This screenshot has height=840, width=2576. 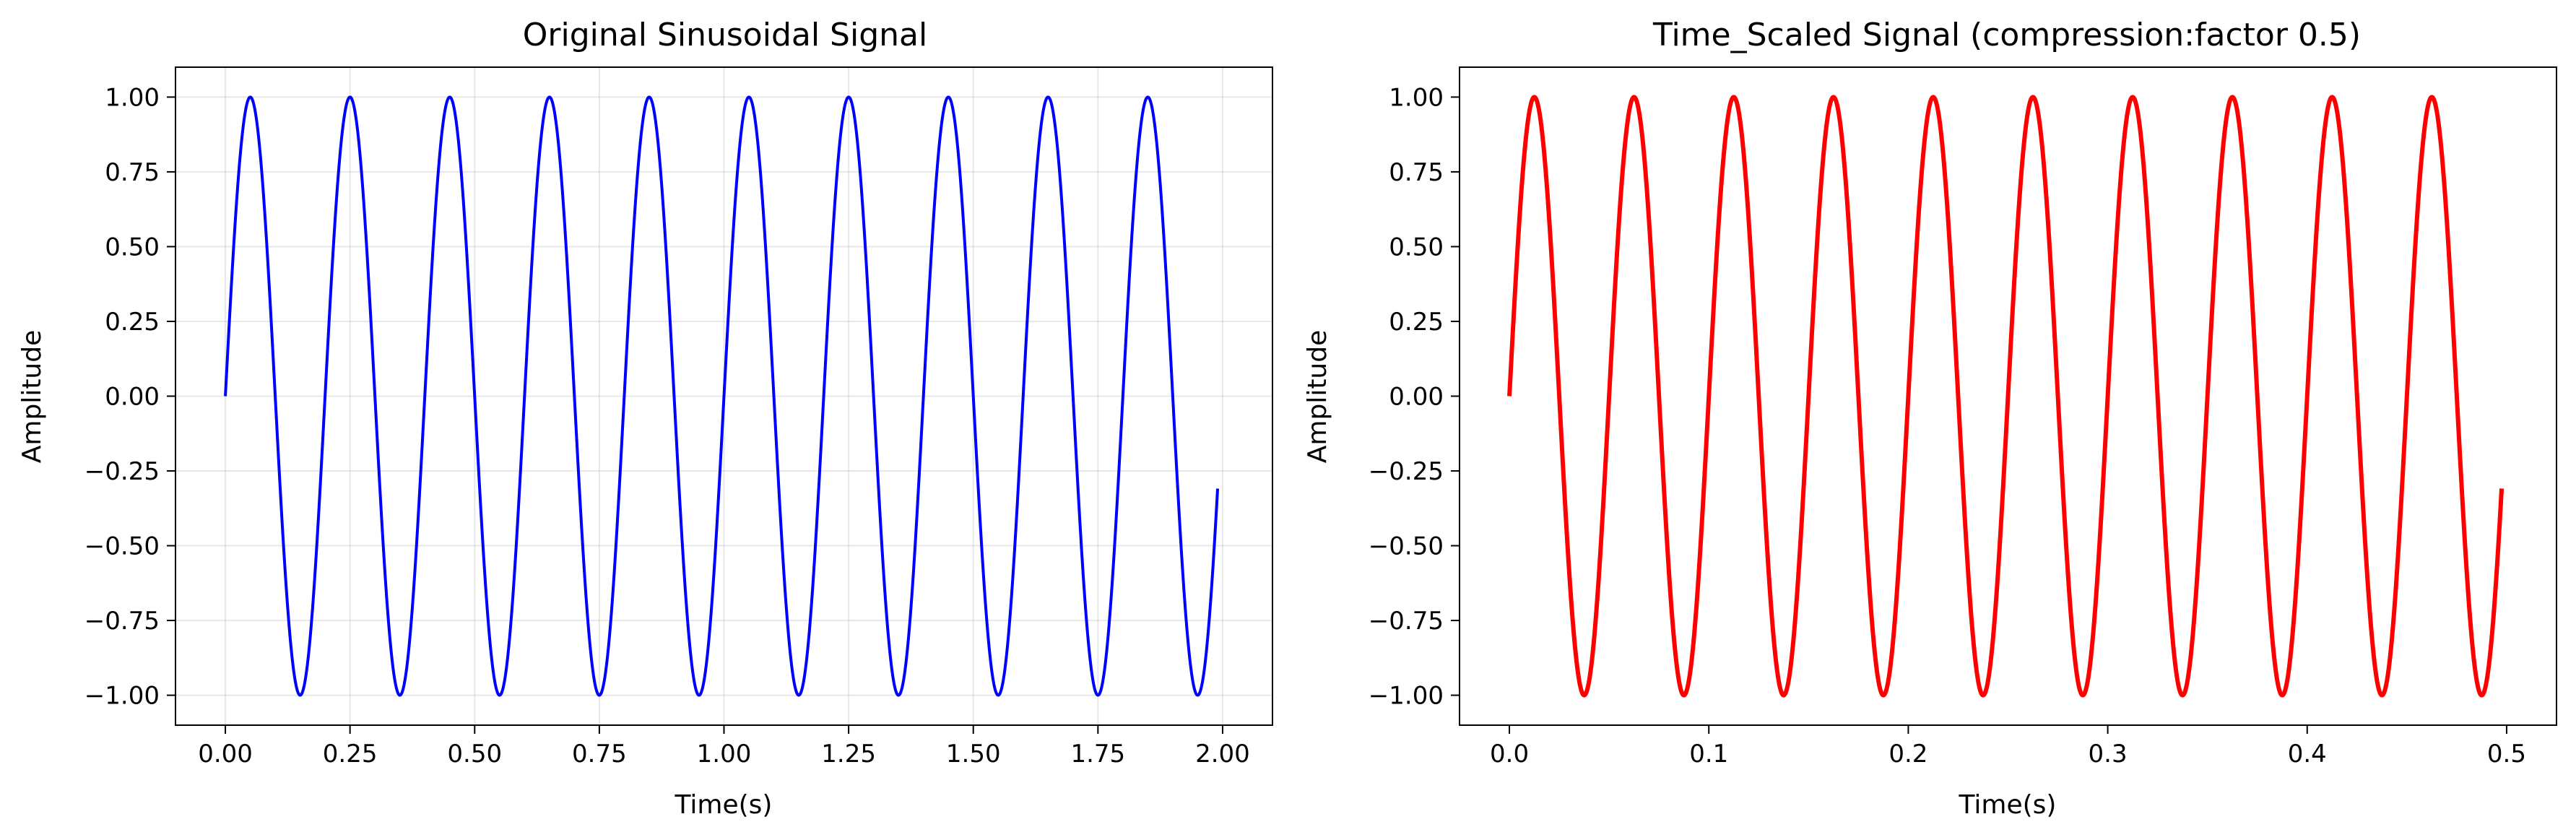 I want to click on x-tick-label: 0.0, so click(x=1509, y=754).